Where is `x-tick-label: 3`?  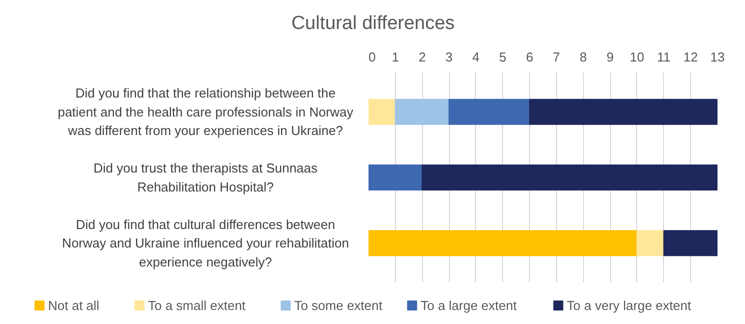
x-tick-label: 3 is located at coordinates (449, 57).